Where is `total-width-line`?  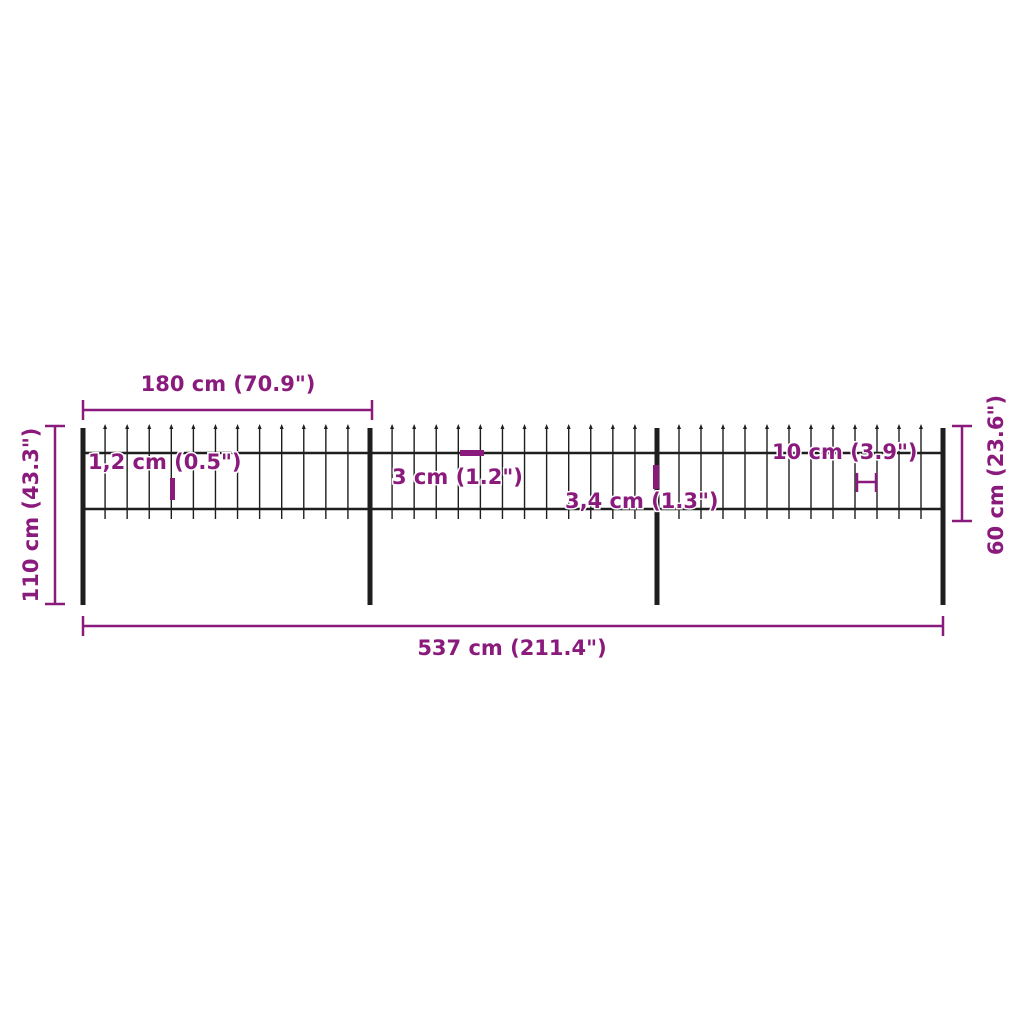
total-width-line is located at coordinates (513, 626).